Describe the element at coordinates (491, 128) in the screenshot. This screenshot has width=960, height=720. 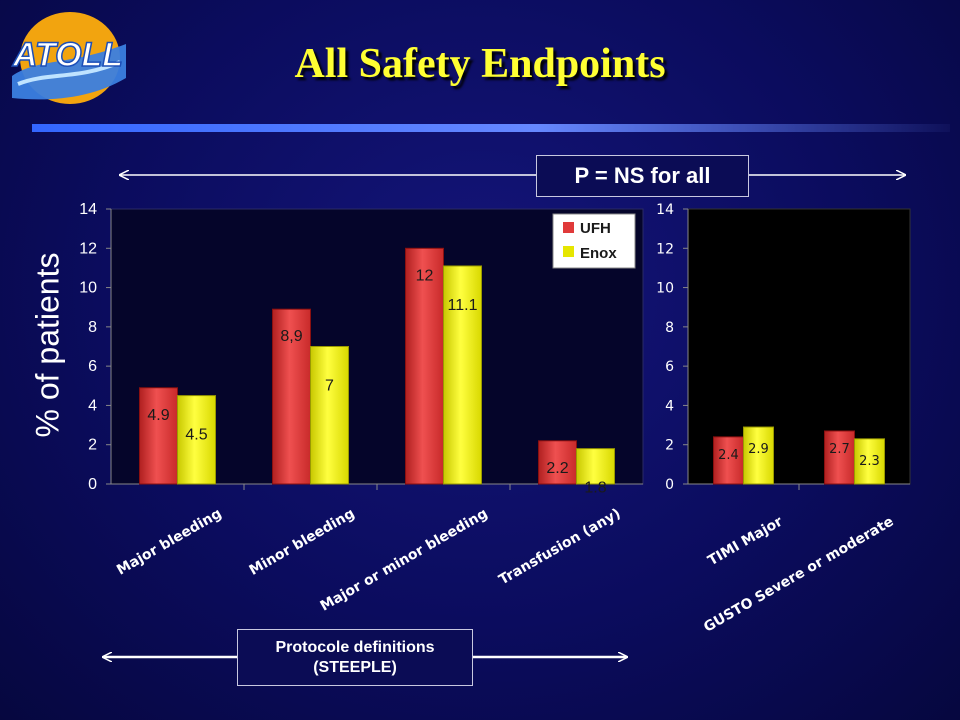
I see `title-underline` at that location.